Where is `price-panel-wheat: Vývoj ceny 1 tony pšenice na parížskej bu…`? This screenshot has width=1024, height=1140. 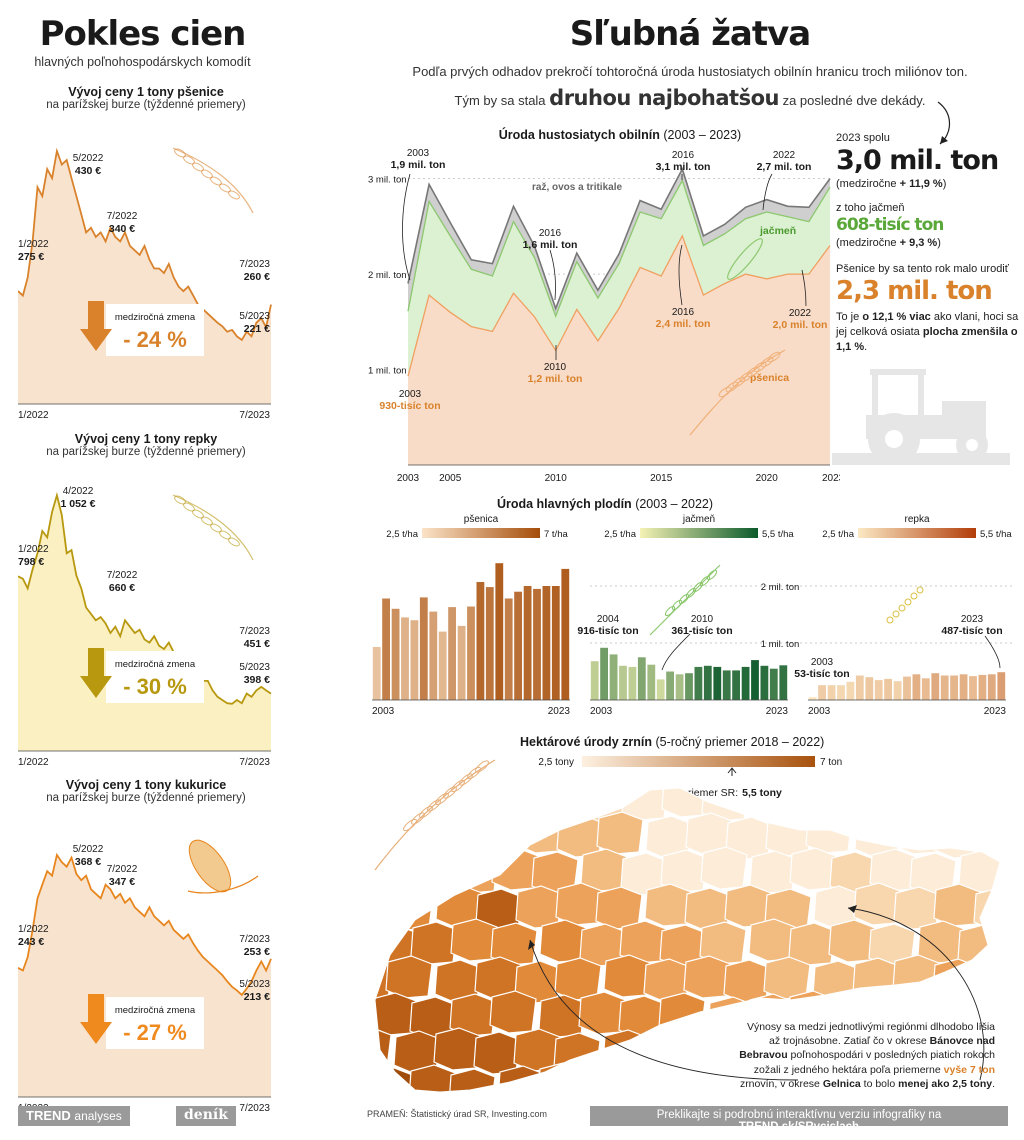 price-panel-wheat: Vývoj ceny 1 tony pšenice na parížskej bu… is located at coordinates (146, 253).